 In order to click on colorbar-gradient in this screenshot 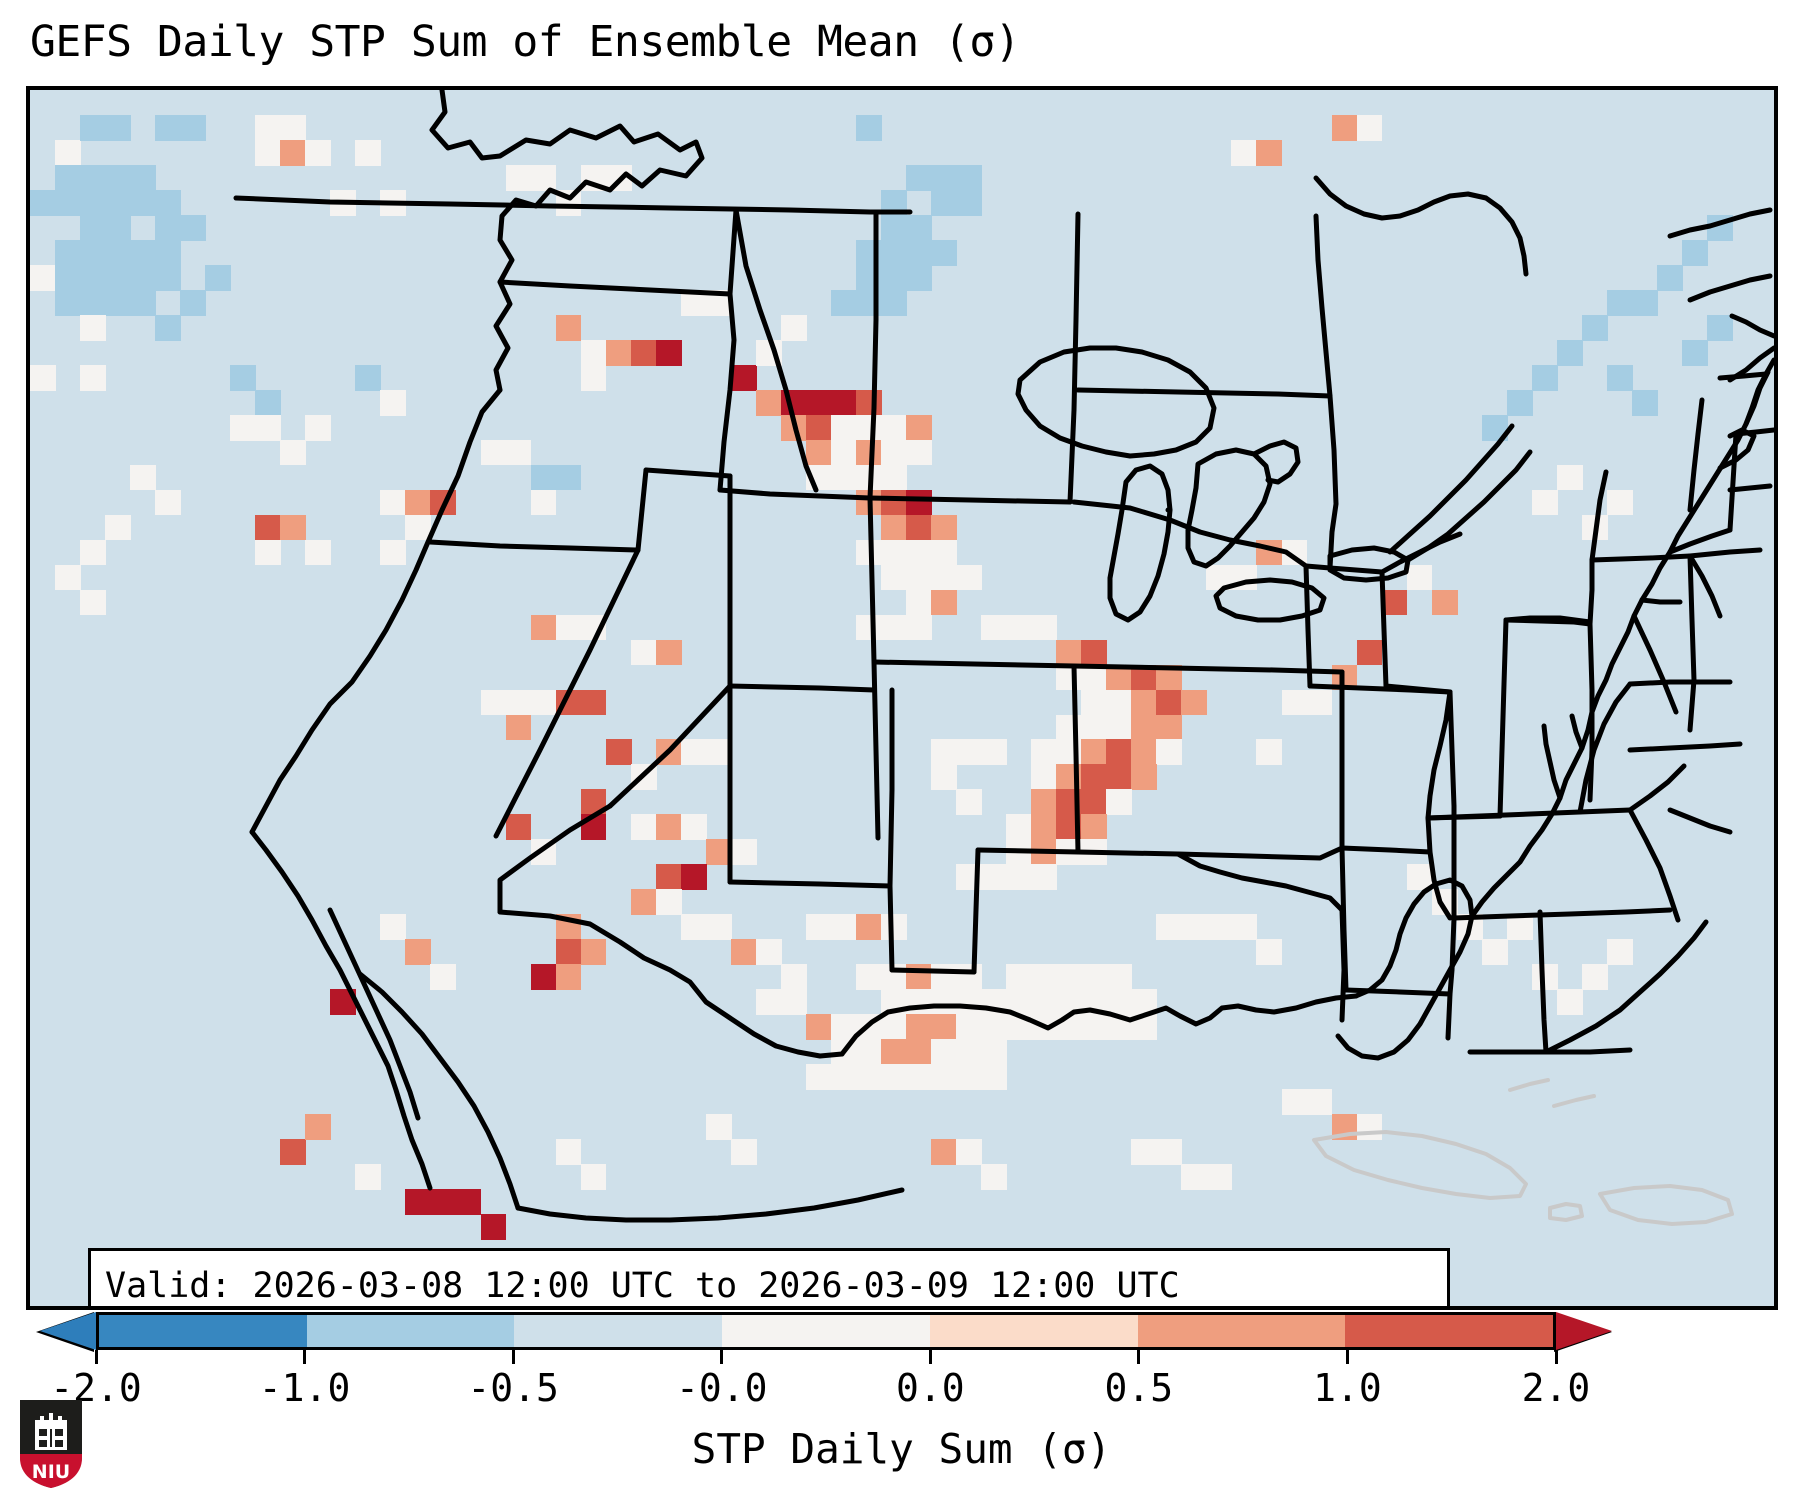, I will do `click(826, 1331)`.